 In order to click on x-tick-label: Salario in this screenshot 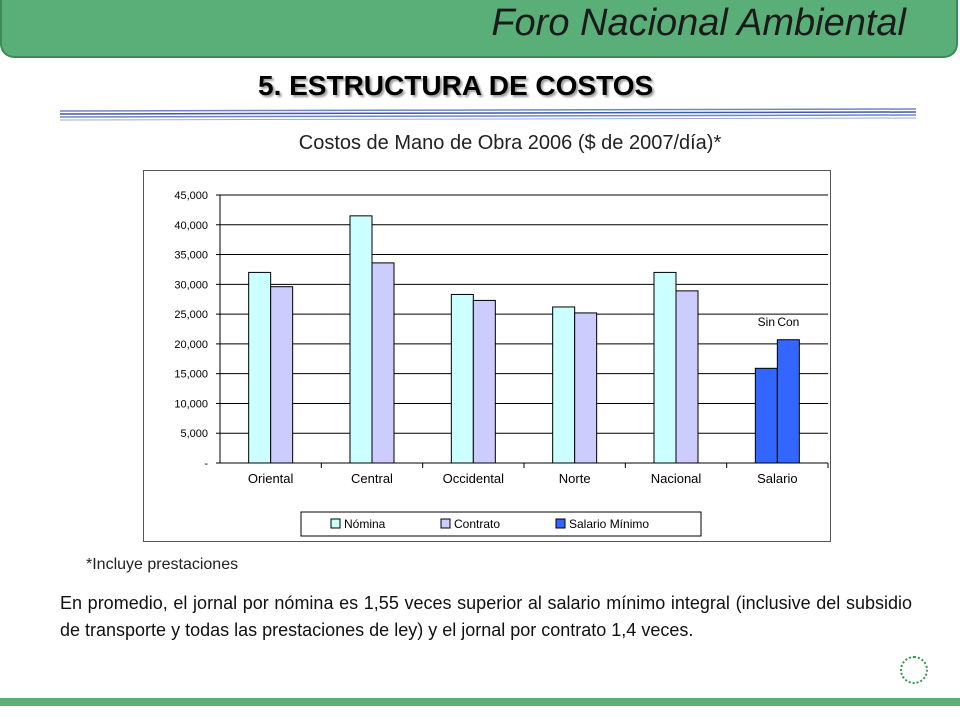, I will do `click(777, 478)`.